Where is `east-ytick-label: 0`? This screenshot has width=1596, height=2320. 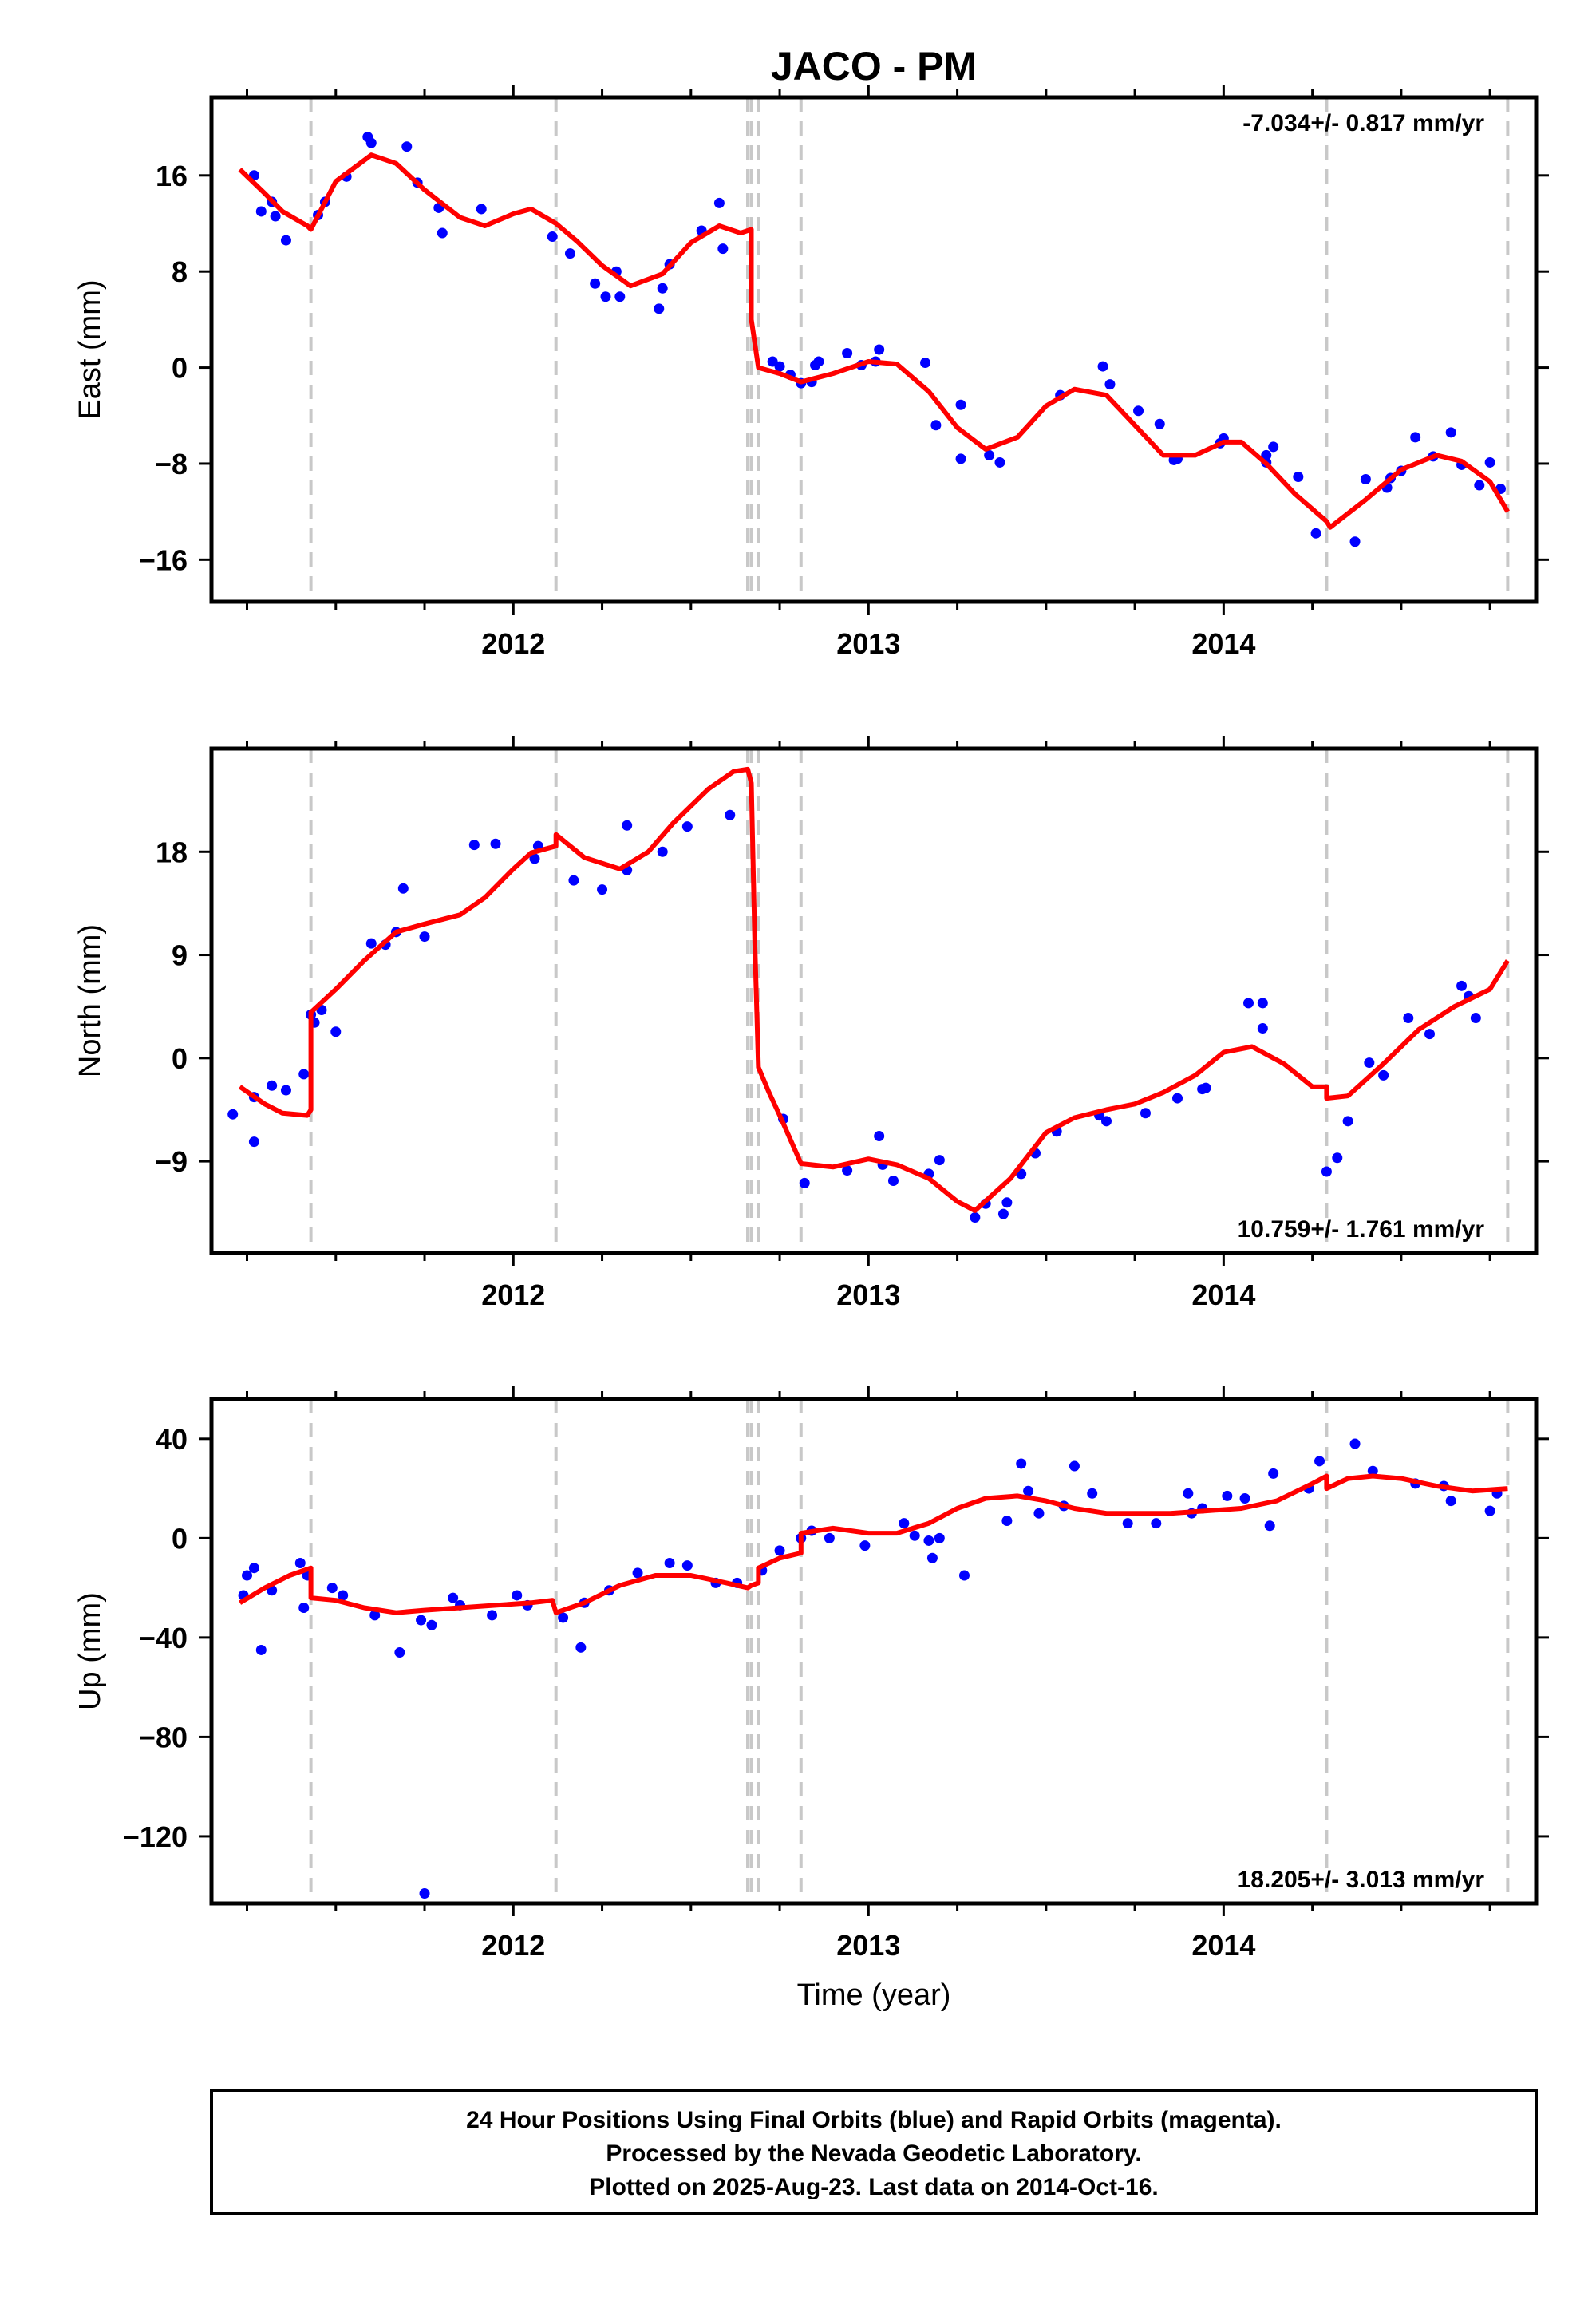
east-ytick-label: 0 is located at coordinates (180, 368).